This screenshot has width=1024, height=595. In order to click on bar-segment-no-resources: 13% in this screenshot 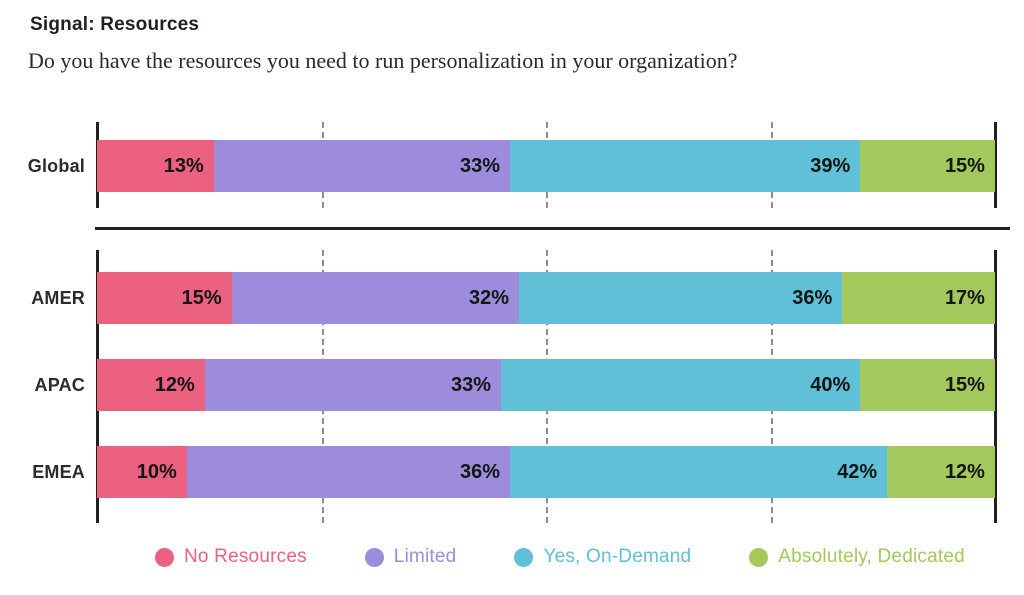, I will do `click(155, 166)`.